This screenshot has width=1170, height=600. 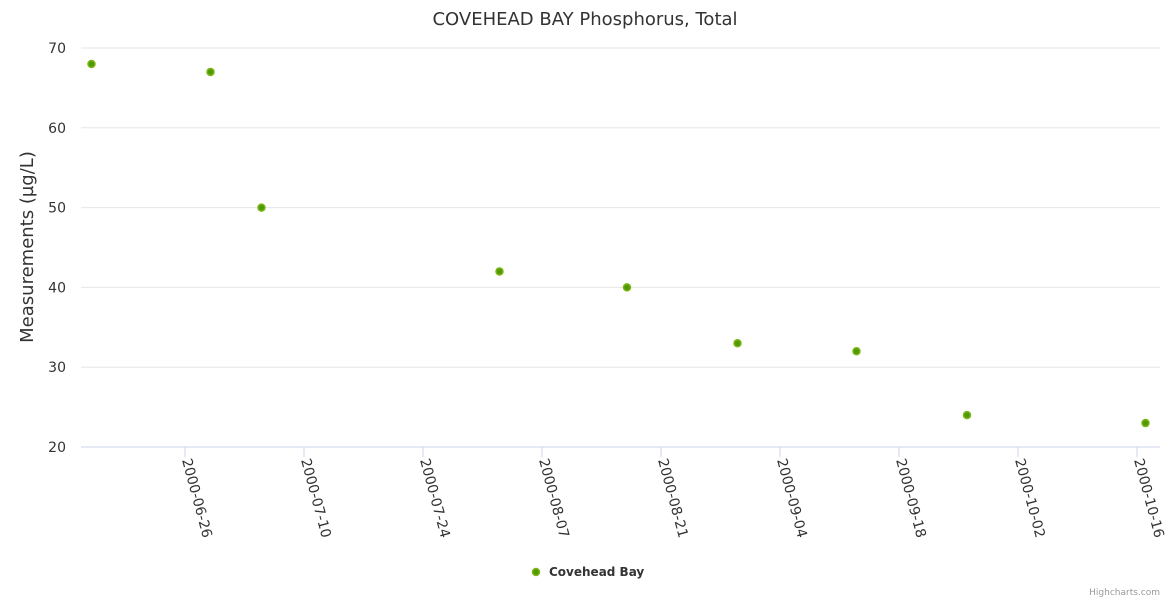 What do you see at coordinates (553, 498) in the screenshot?
I see `x-tick-label: 2000-08-07` at bounding box center [553, 498].